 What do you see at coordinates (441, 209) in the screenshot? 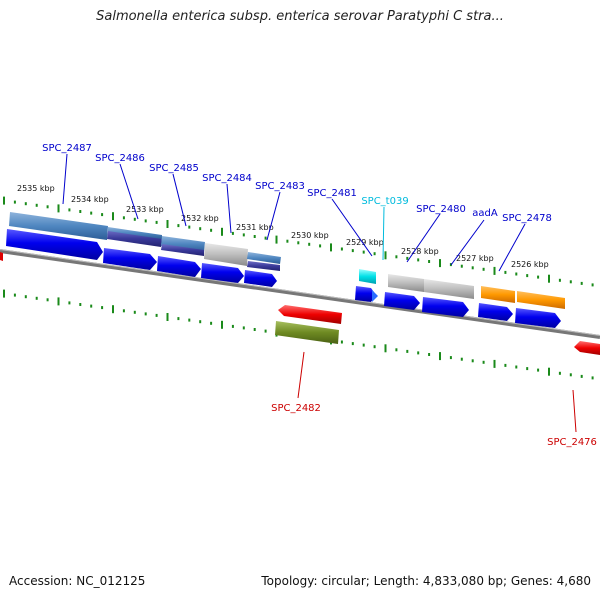
I see `gene-label: SPC_2480` at bounding box center [441, 209].